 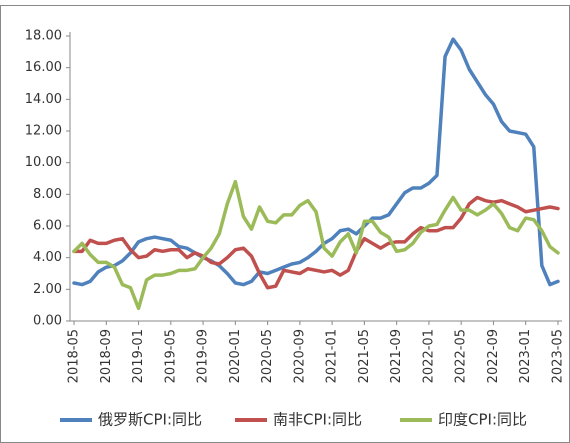 What do you see at coordinates (364, 356) in the screenshot?
I see `x-tick-label: 2021-05` at bounding box center [364, 356].